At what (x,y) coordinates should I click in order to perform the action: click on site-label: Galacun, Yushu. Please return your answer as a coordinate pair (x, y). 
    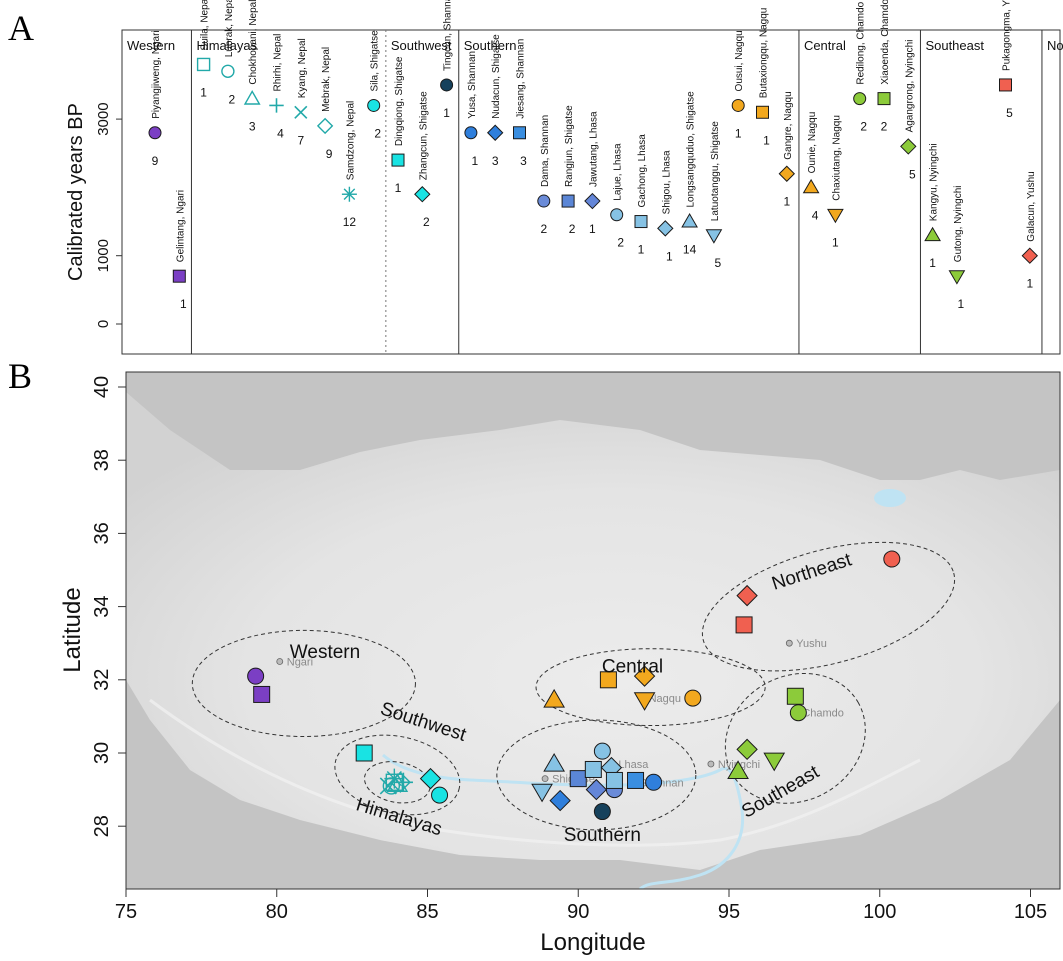
    Looking at the image, I should click on (1031, 206).